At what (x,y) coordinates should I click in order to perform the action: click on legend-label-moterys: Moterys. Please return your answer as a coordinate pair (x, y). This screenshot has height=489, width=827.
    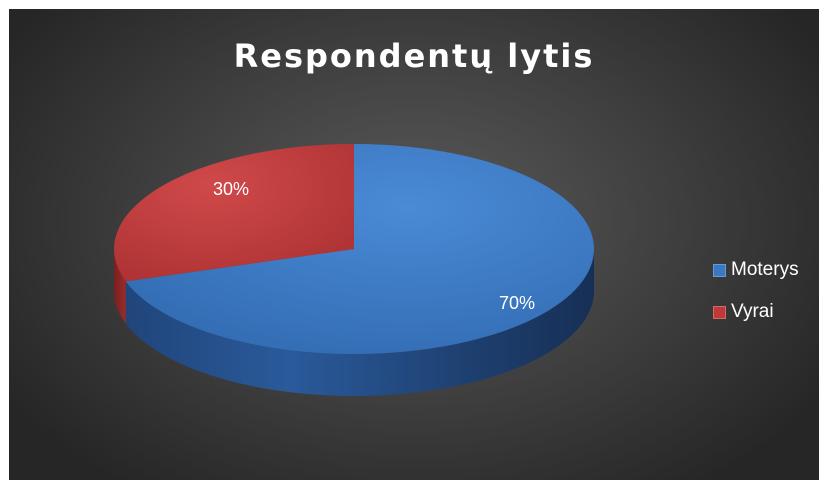
    Looking at the image, I should click on (765, 269).